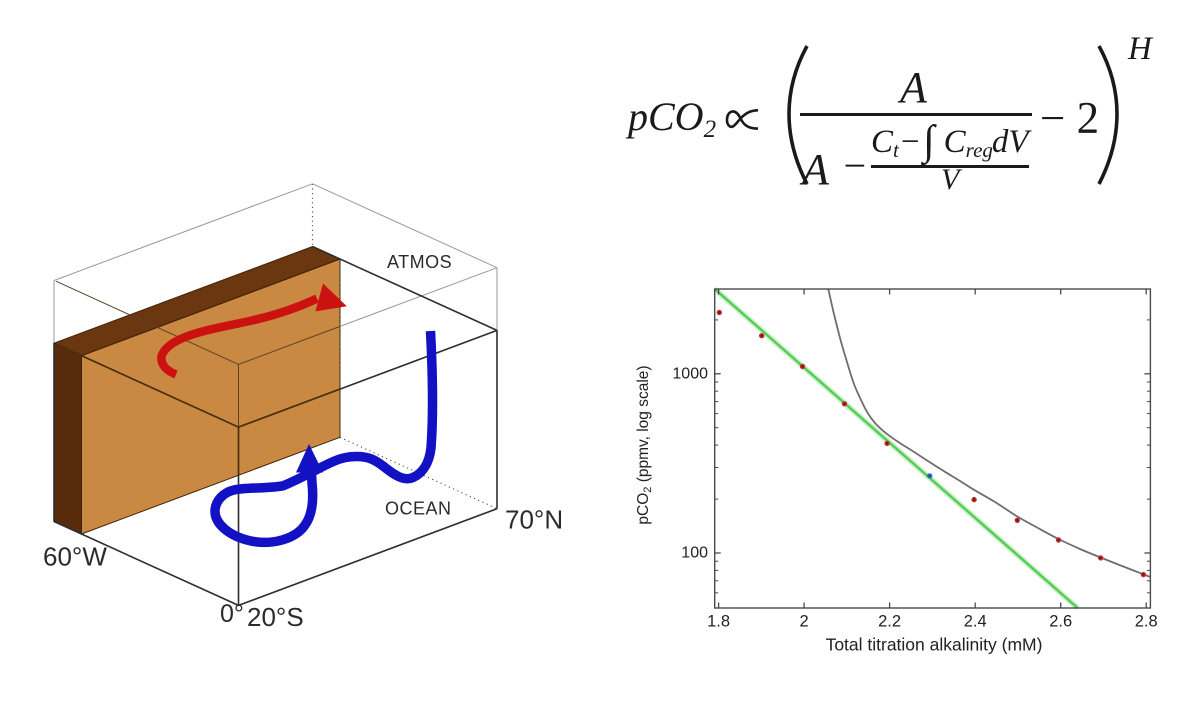  Describe the element at coordinates (644, 444) in the screenshot. I see `svg-text: pCO2 (ppmv, log scale)` at that location.